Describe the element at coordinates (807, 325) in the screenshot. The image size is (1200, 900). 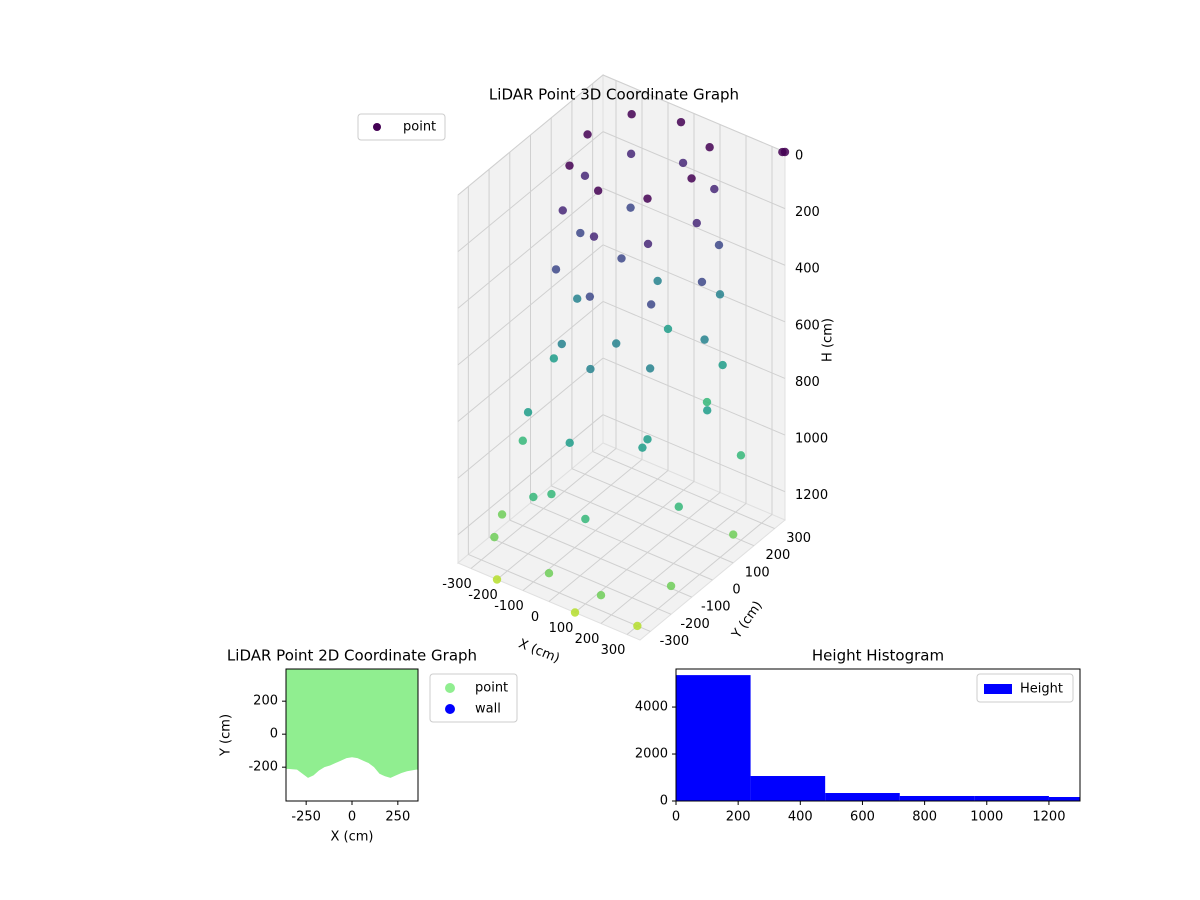
I see `h-tick-label: 600` at that location.